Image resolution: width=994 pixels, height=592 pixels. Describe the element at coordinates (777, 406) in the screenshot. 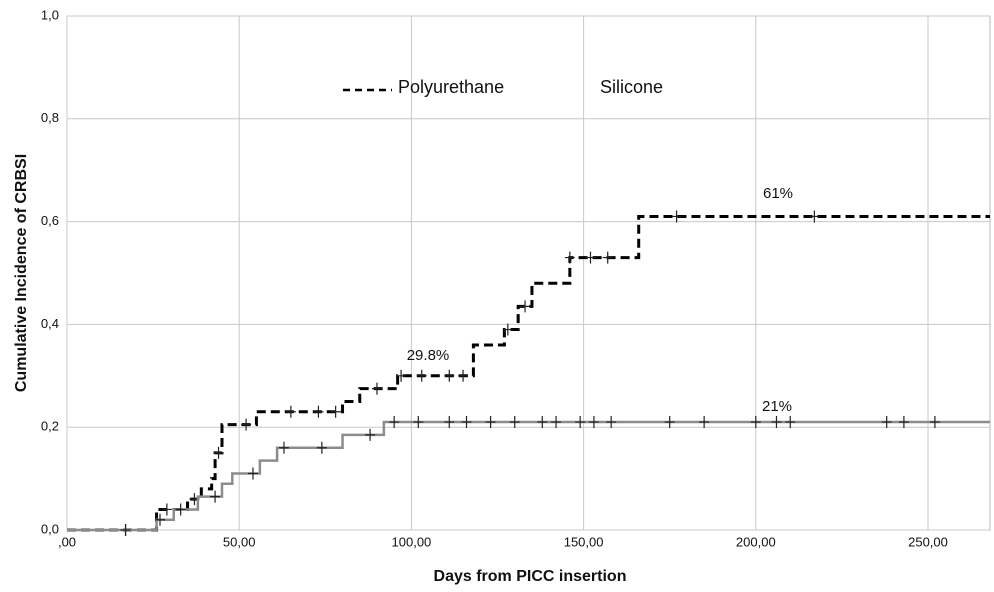

I see `annotation: 21%` at that location.